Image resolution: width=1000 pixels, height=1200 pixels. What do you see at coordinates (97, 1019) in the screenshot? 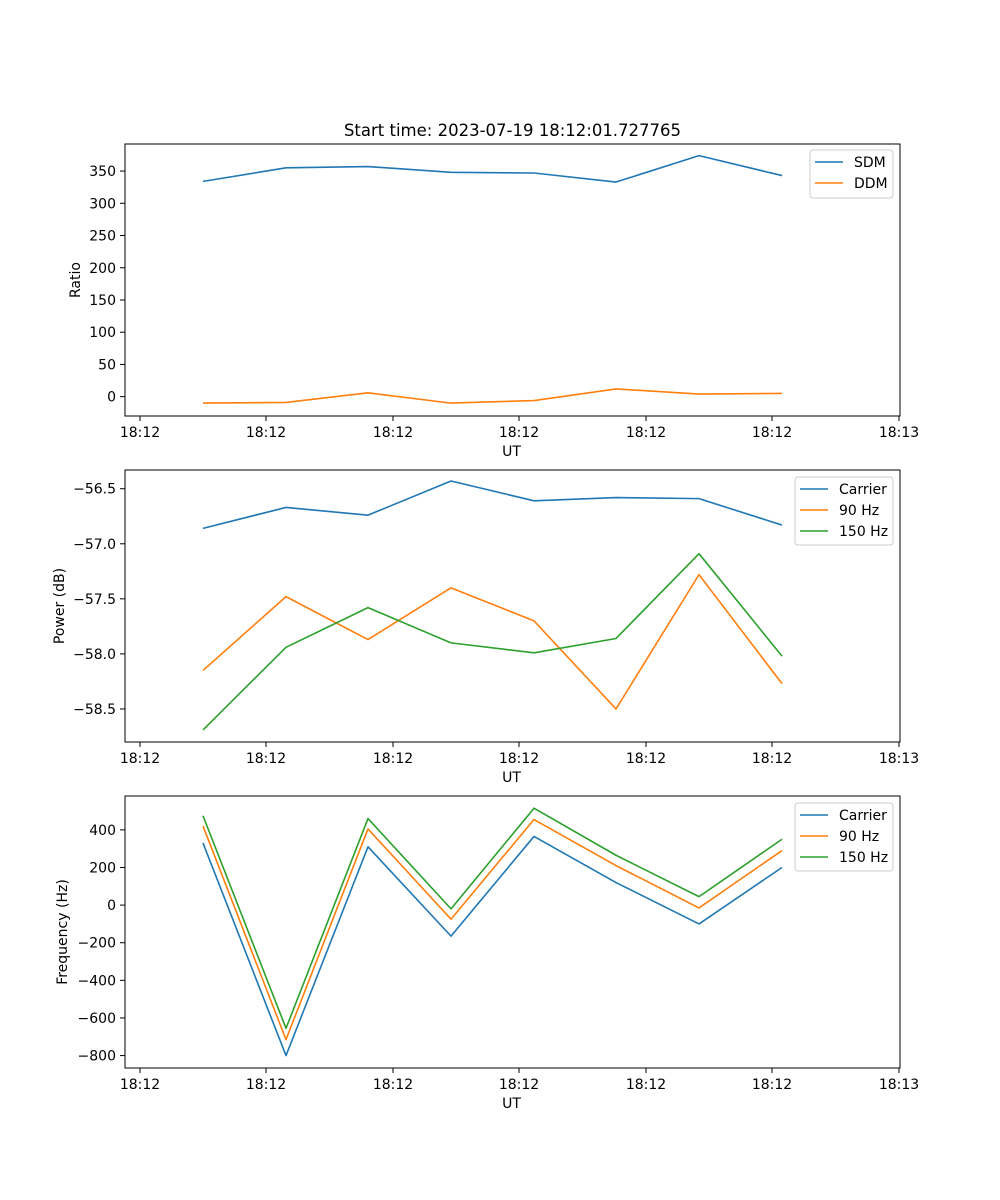
I see `y-tick-label: −600` at bounding box center [97, 1019].